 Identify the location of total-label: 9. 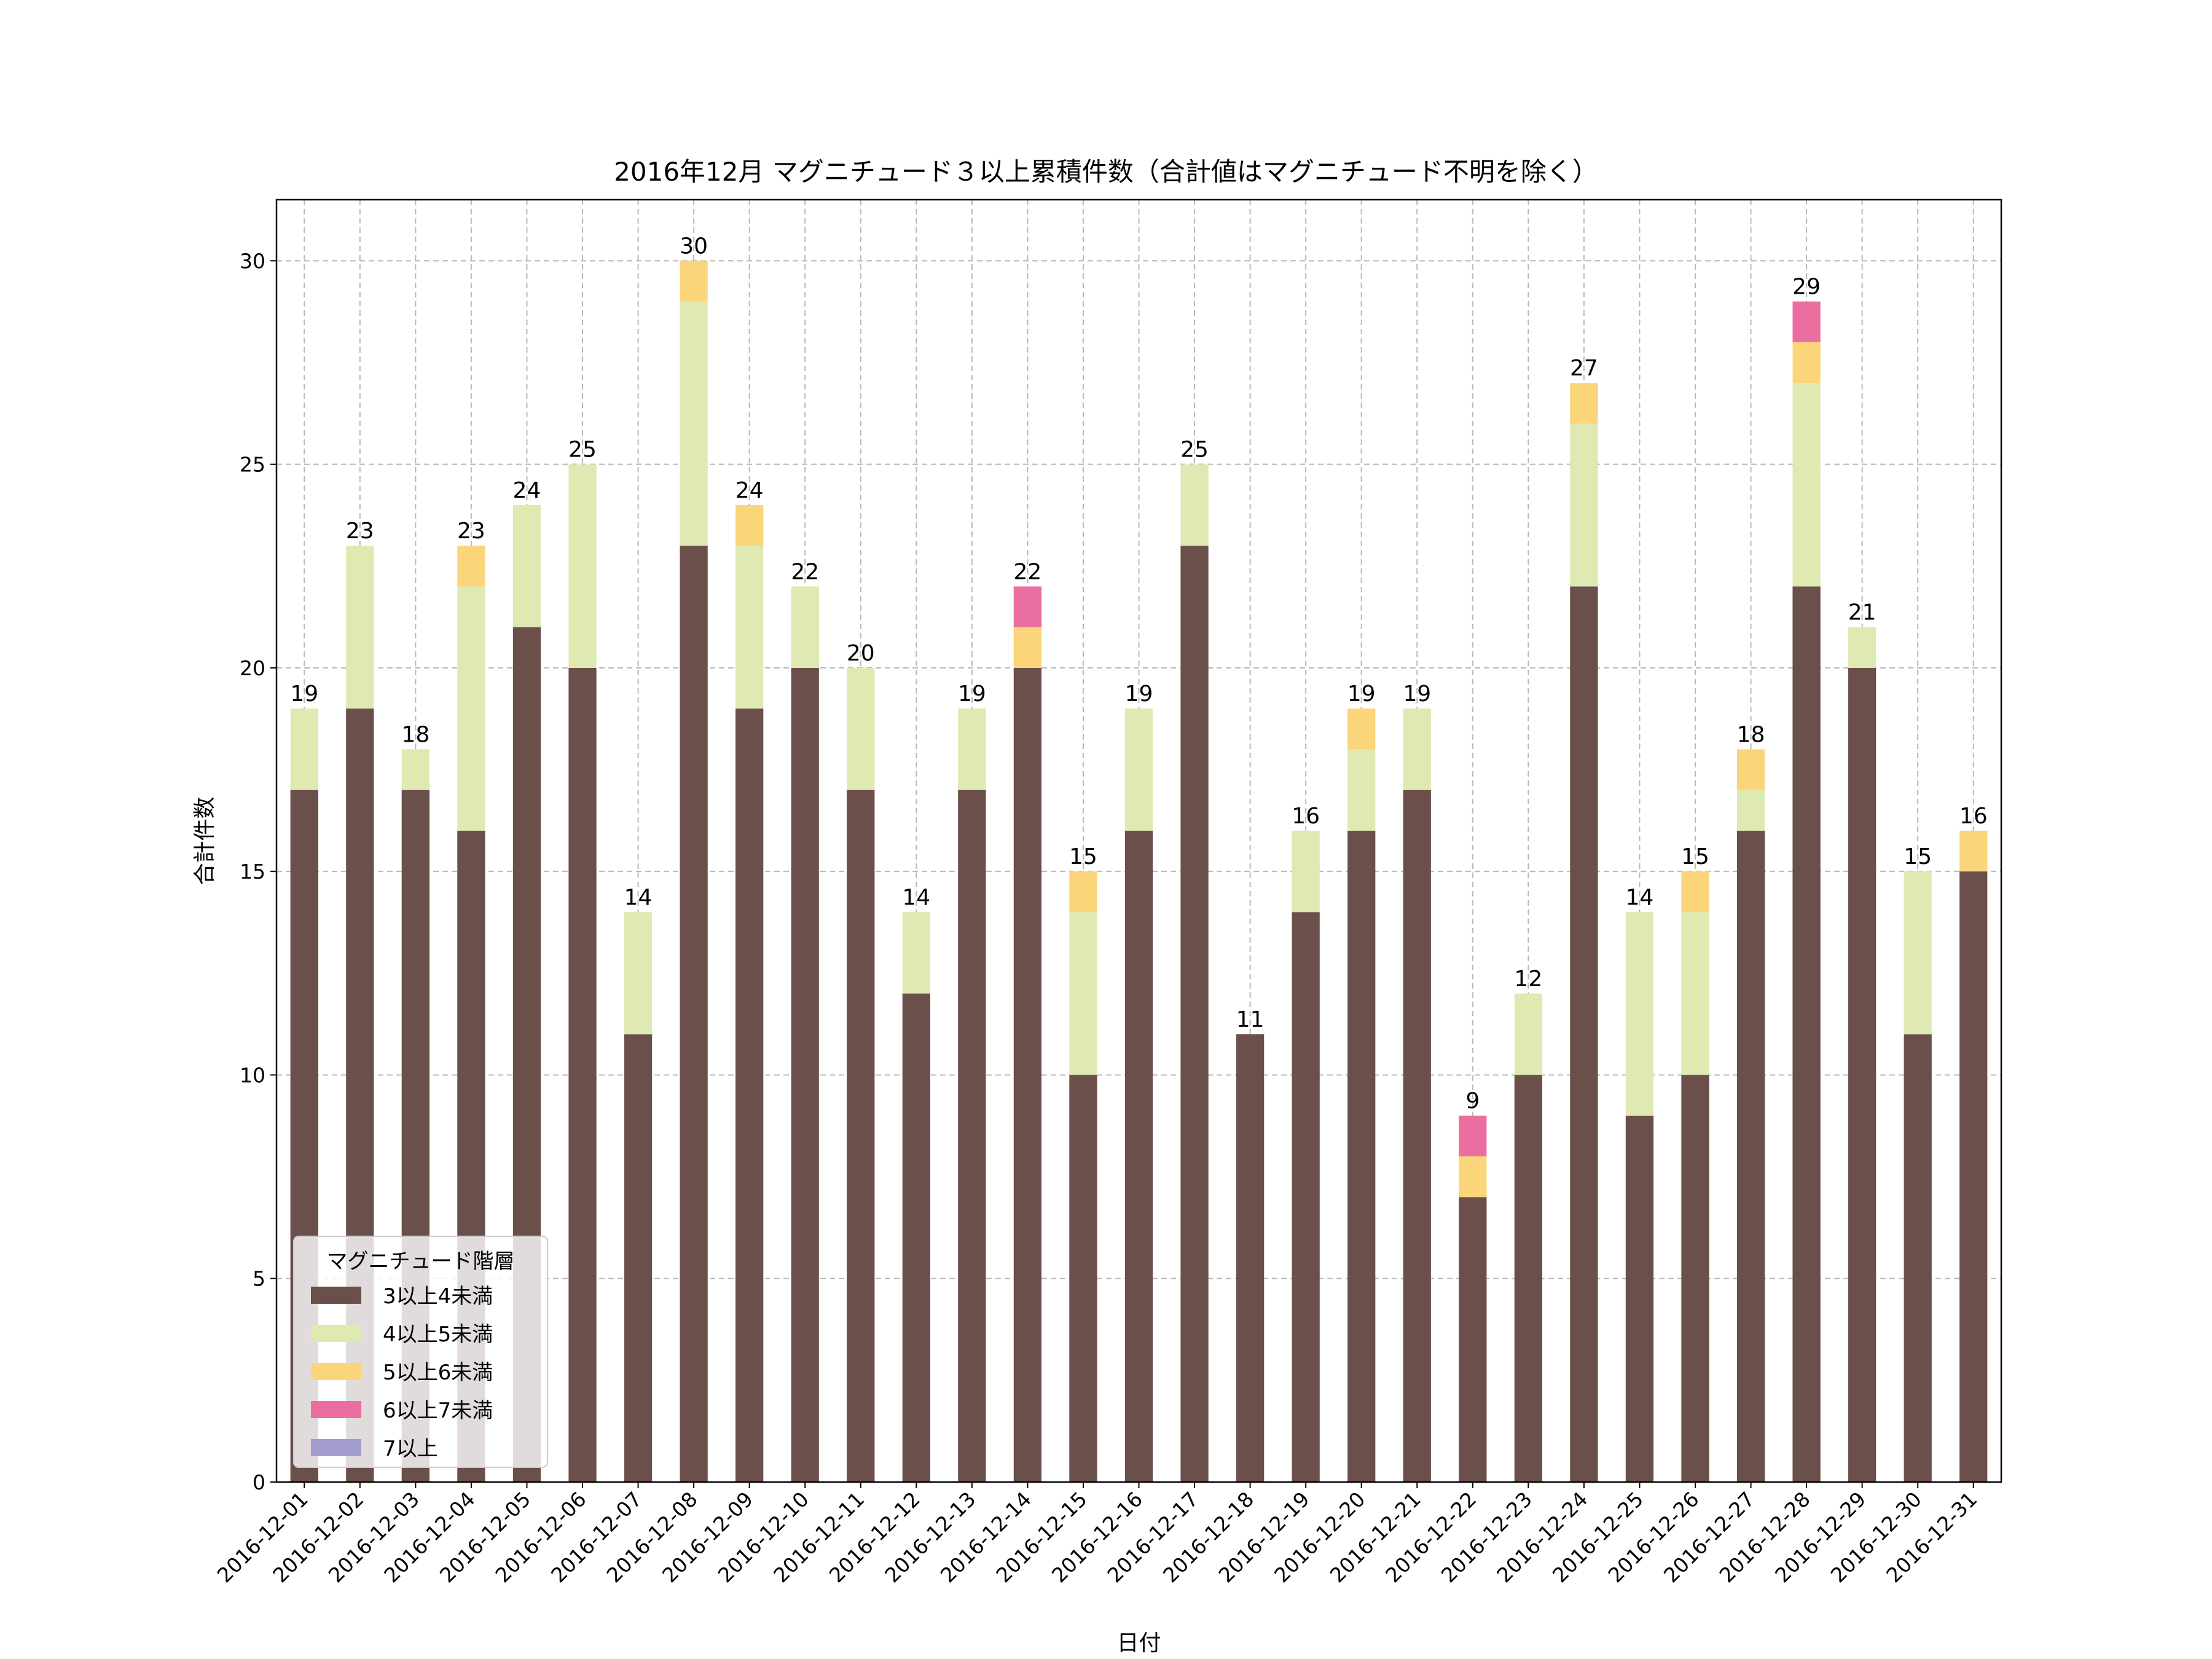
(1472, 1101).